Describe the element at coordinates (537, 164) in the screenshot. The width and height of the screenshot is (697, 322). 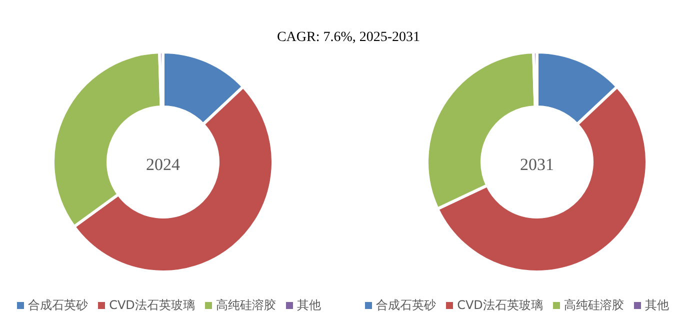
I see `text: 2031` at that location.